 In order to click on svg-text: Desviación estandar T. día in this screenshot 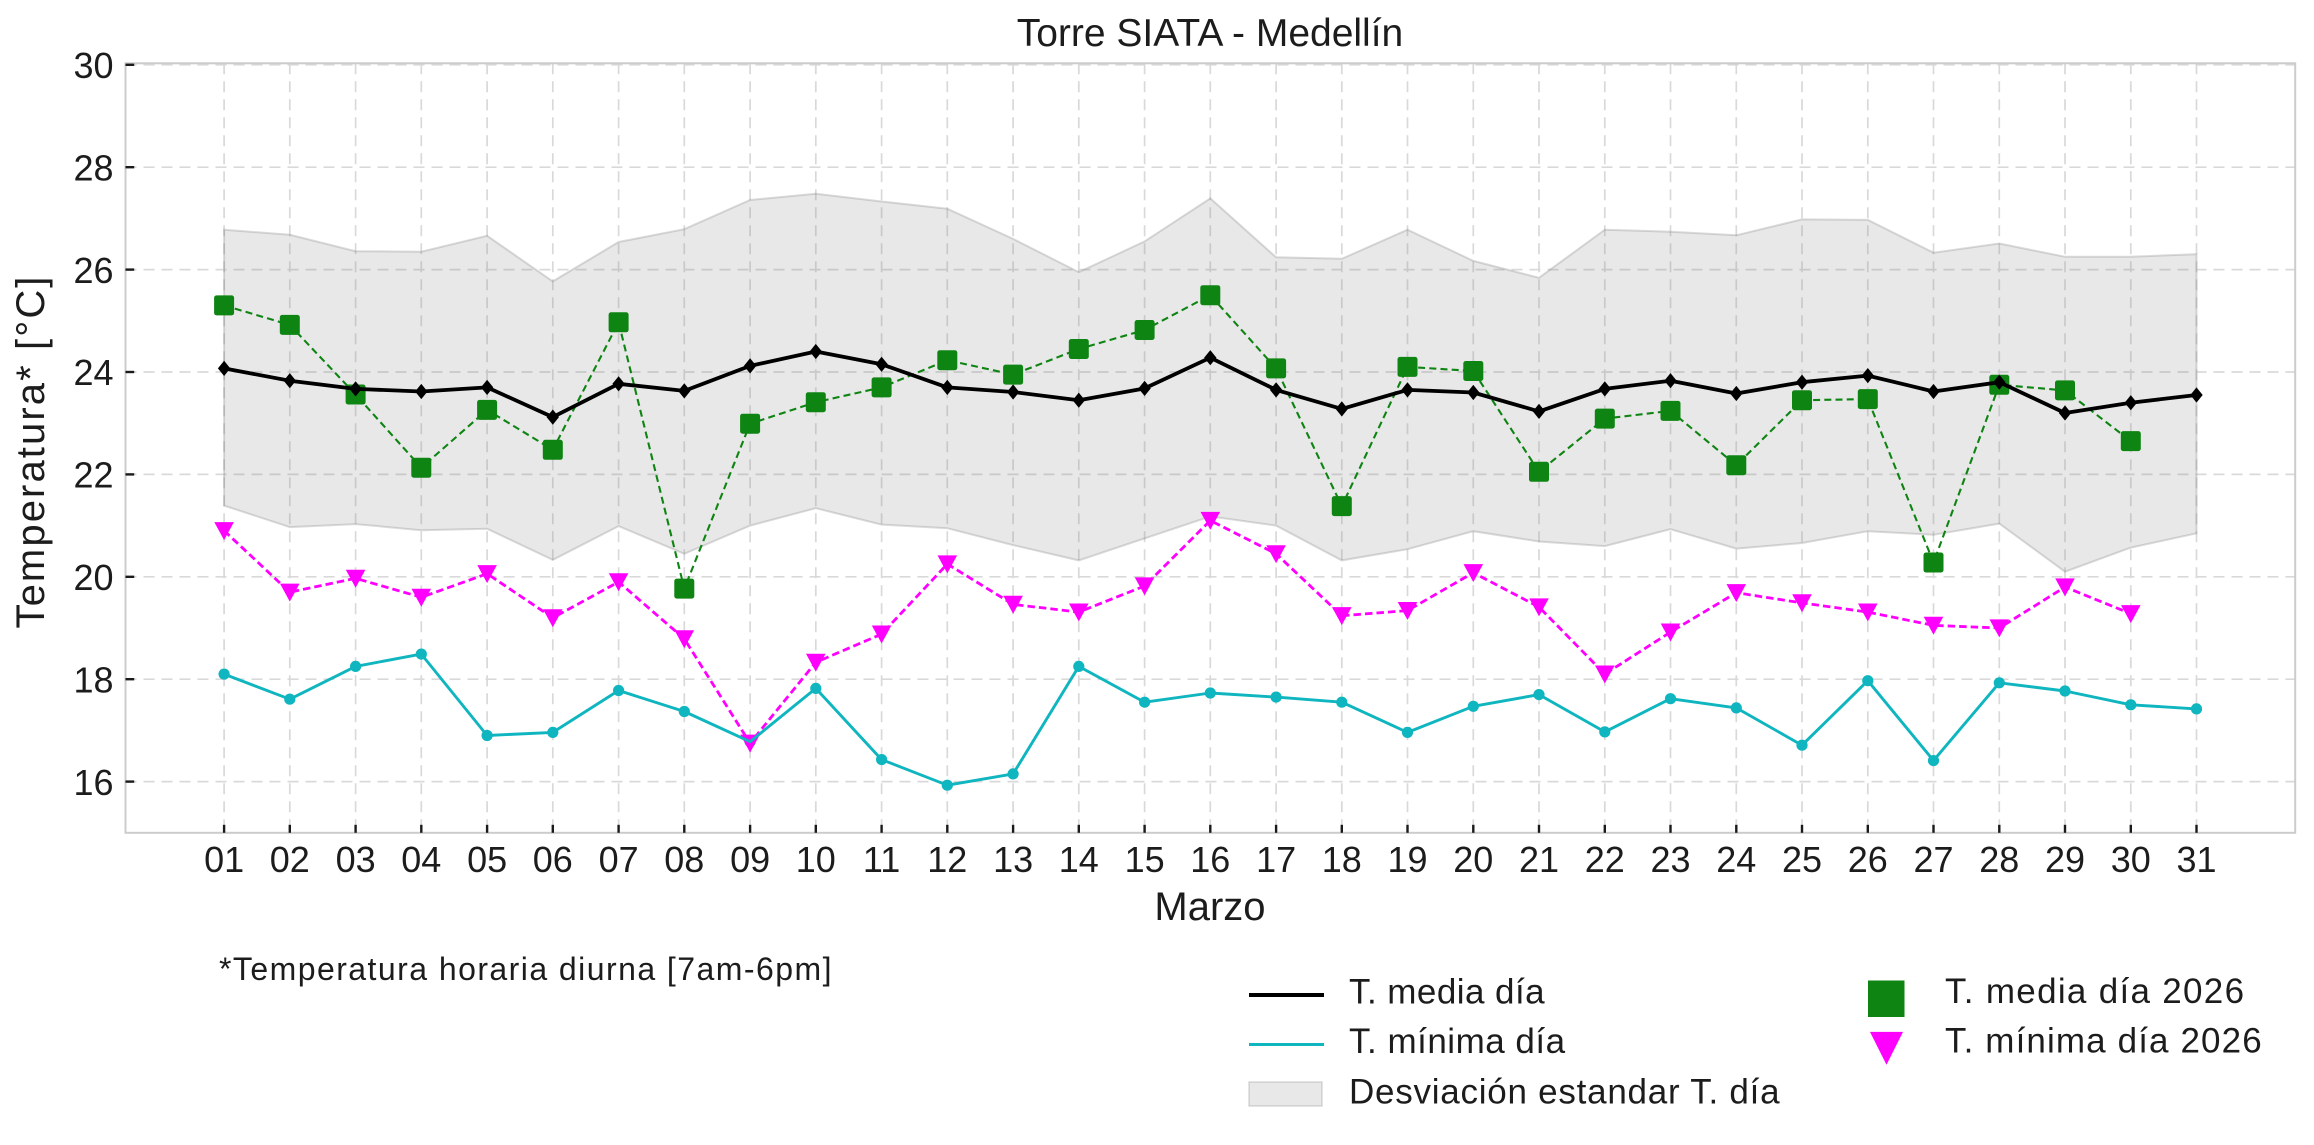, I will do `click(1564, 1092)`.